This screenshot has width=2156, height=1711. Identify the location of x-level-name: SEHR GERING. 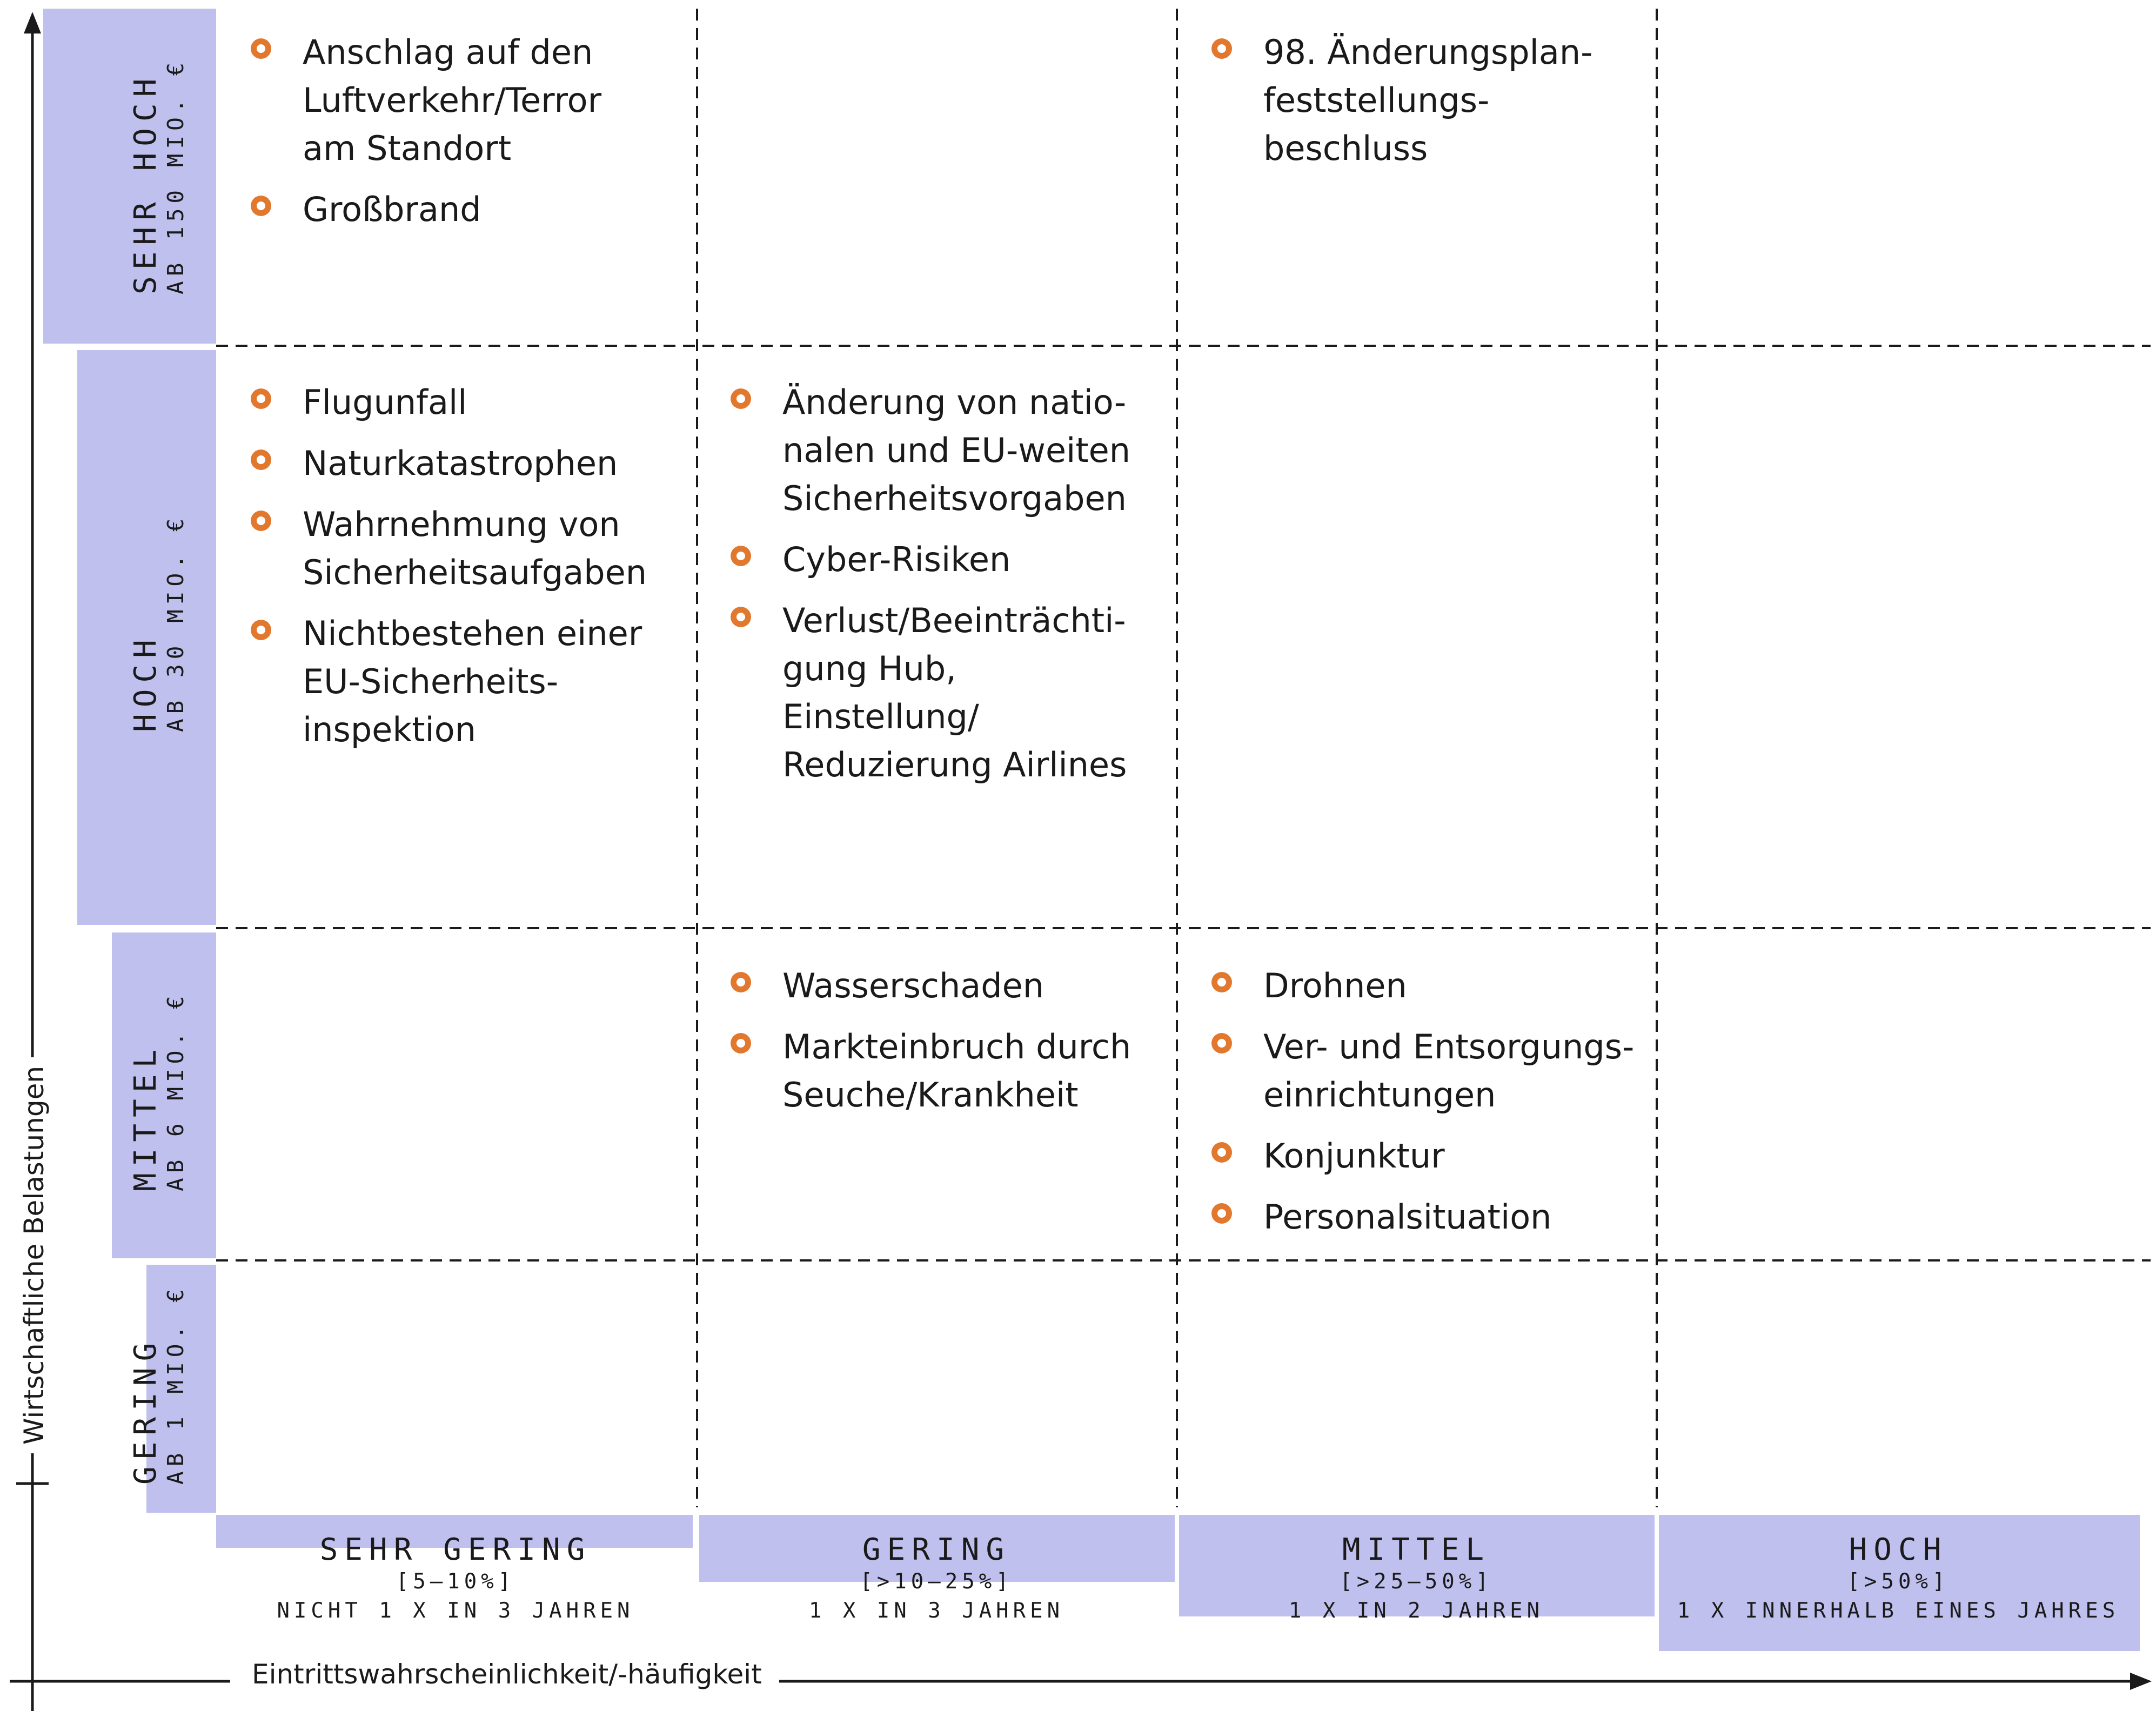
(456, 1550).